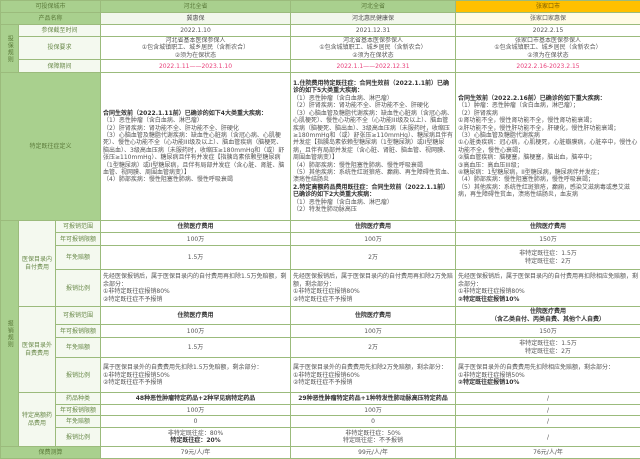 This screenshot has width=640, height=459. Describe the element at coordinates (37, 264) in the screenshot. I see `in-list-label: 医保目录内自付费用` at that location.